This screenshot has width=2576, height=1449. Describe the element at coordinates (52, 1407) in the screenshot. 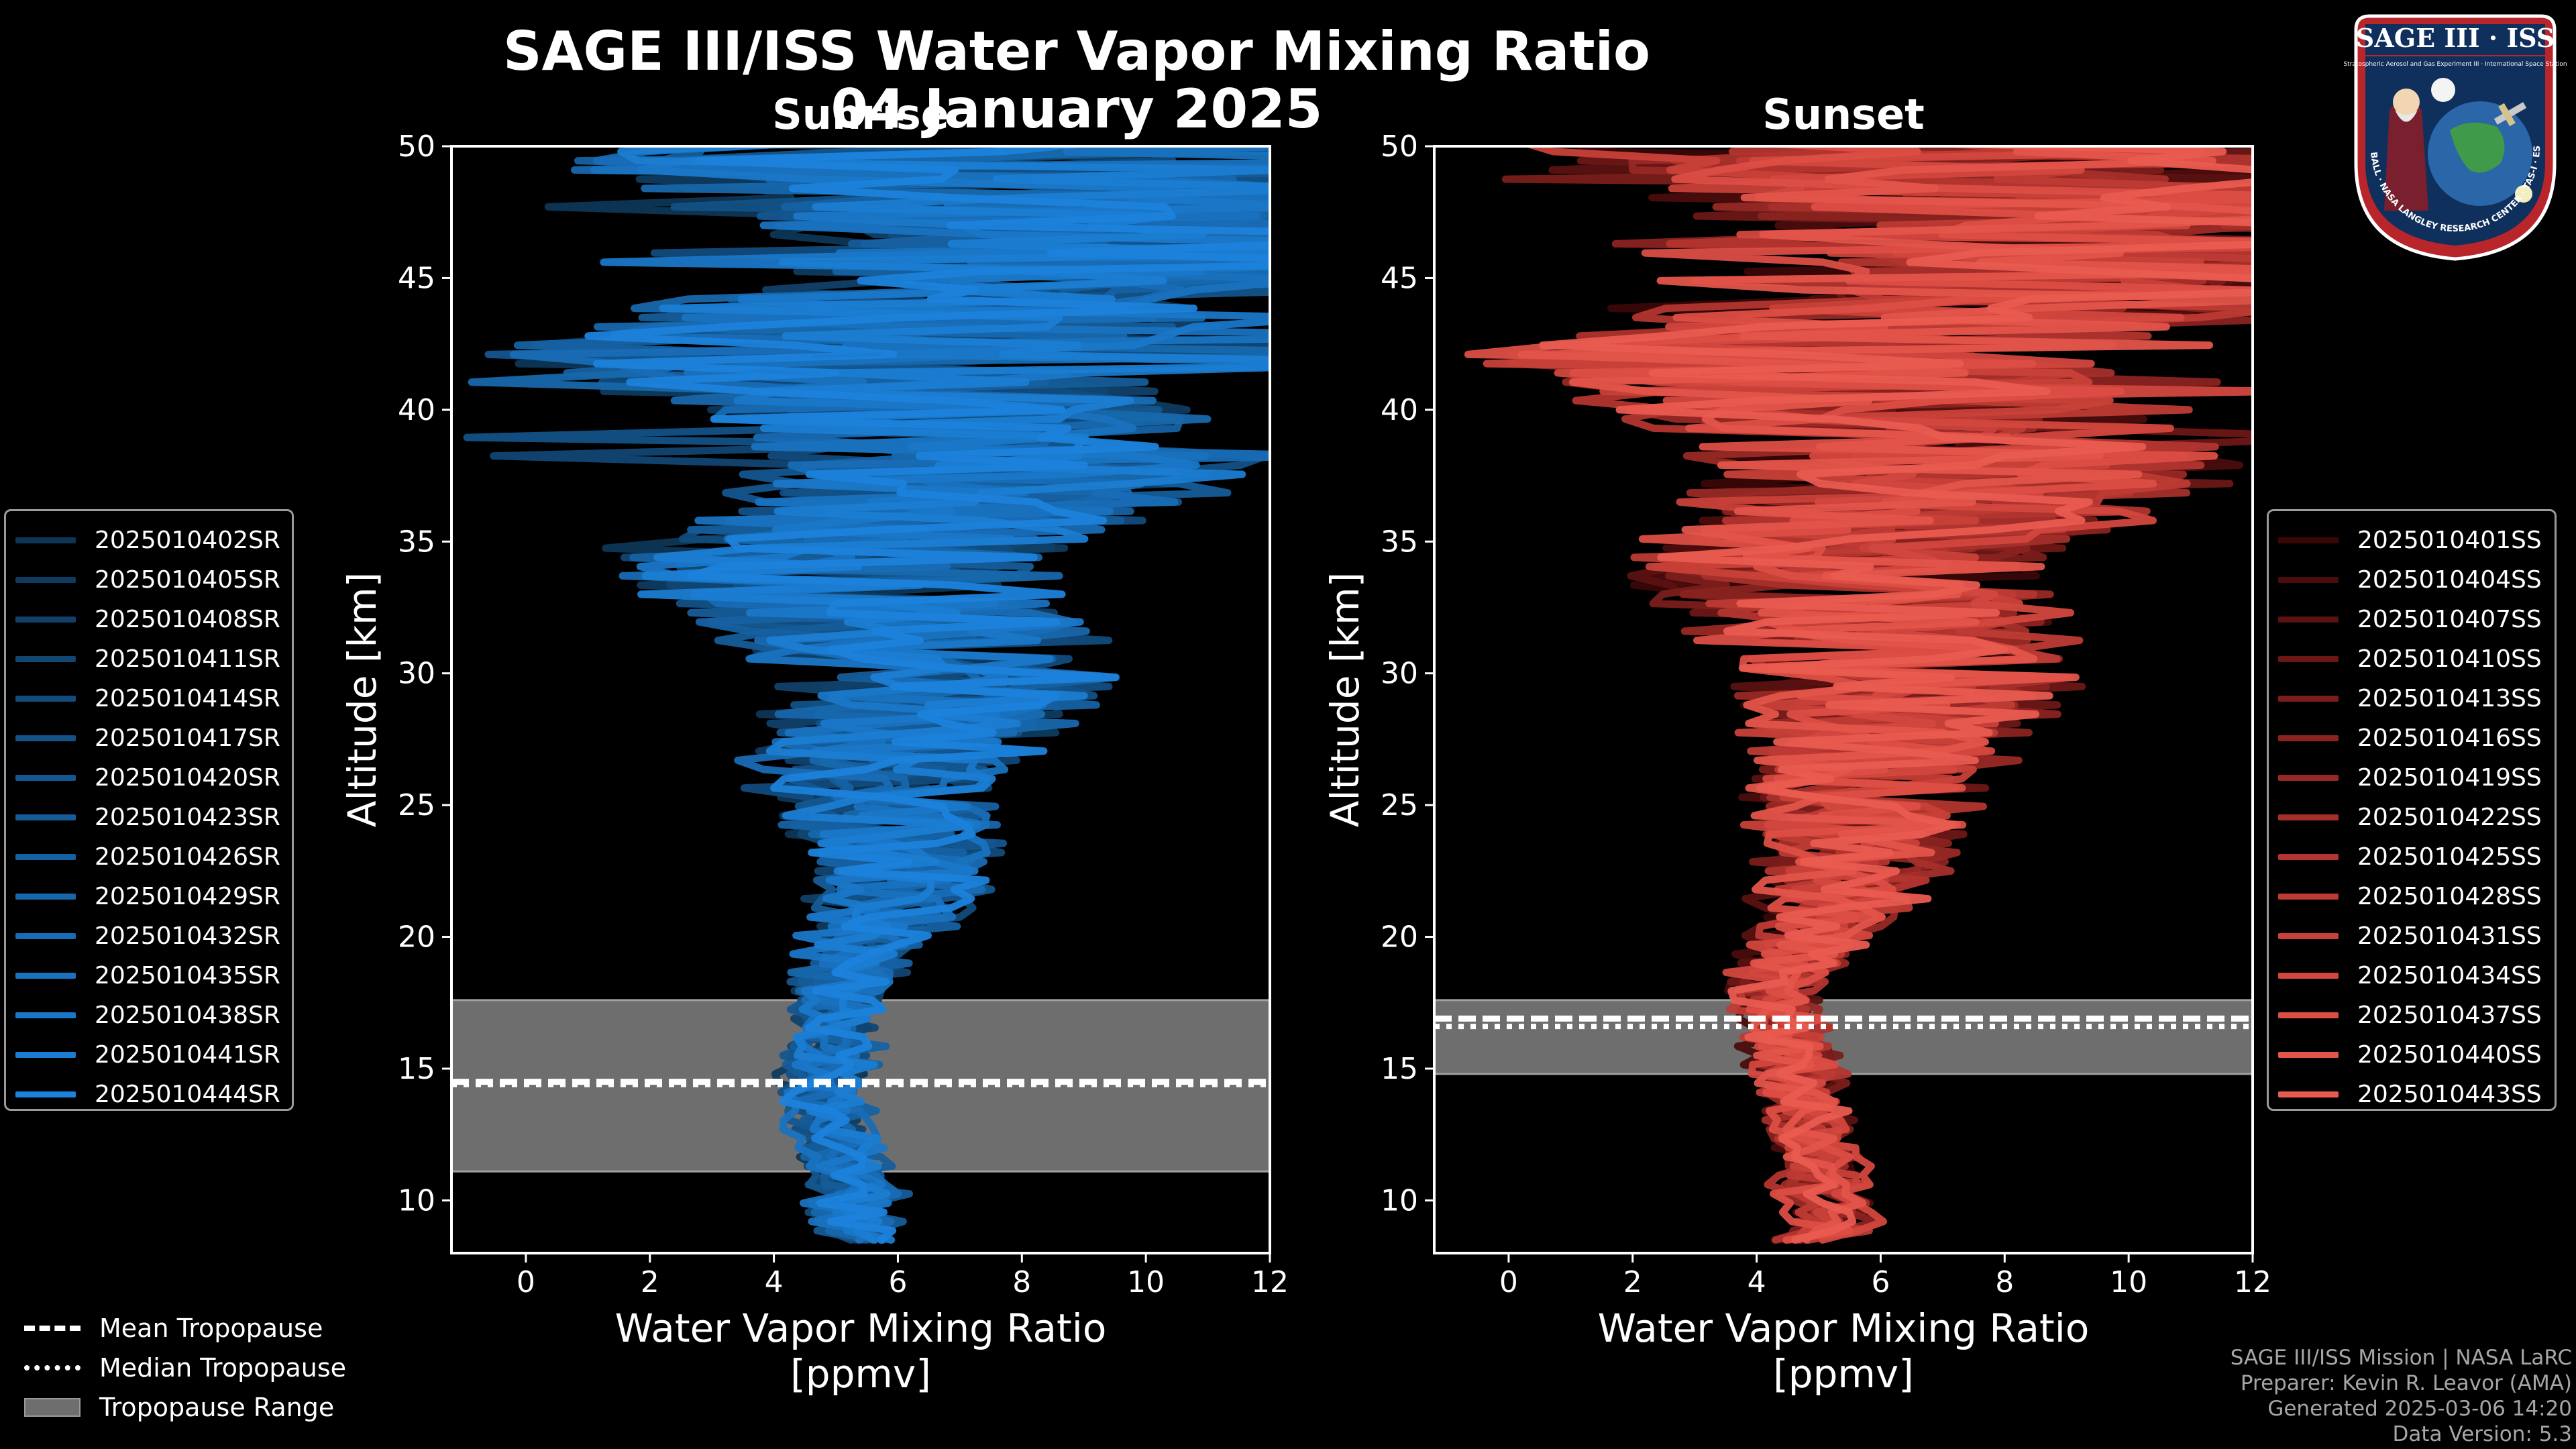

I see `tropopause-range-swatch` at that location.